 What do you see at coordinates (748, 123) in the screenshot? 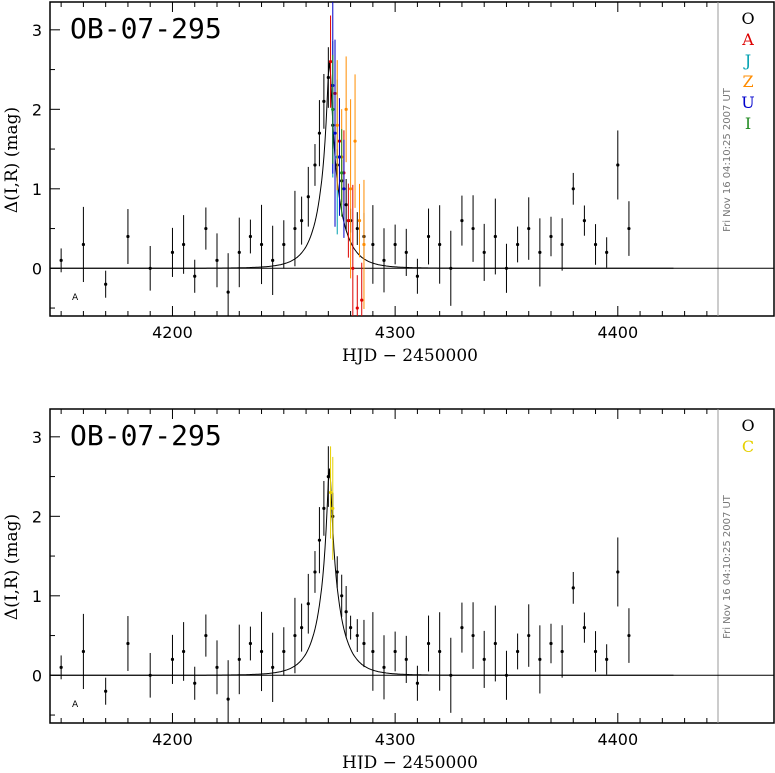
I see `legend-item: I` at bounding box center [748, 123].